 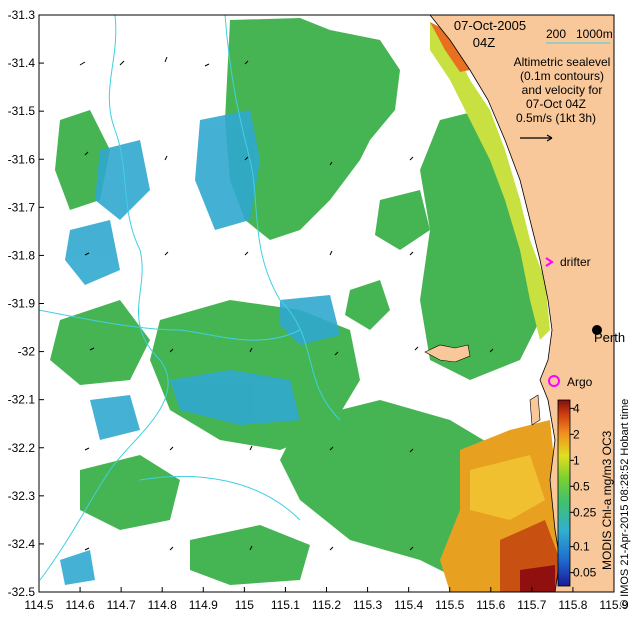 I want to click on x-tick-label: 115.3, so click(x=367, y=605).